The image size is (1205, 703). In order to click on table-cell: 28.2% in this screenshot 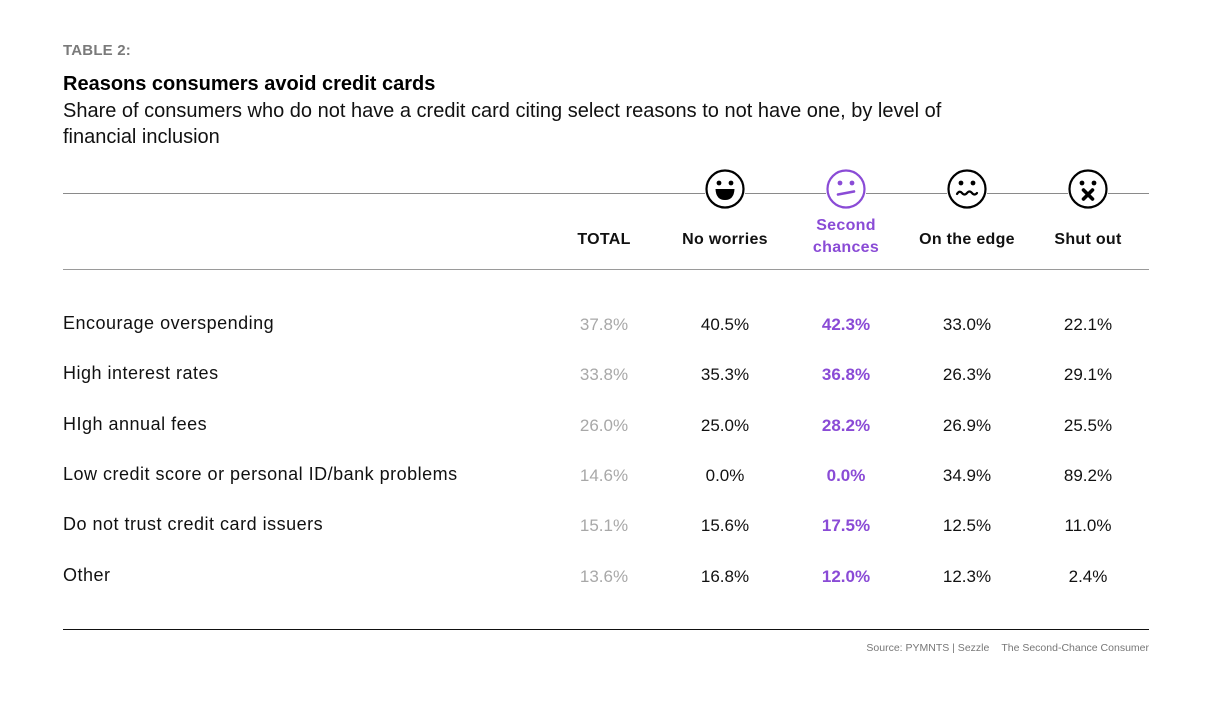, I will do `click(846, 425)`.